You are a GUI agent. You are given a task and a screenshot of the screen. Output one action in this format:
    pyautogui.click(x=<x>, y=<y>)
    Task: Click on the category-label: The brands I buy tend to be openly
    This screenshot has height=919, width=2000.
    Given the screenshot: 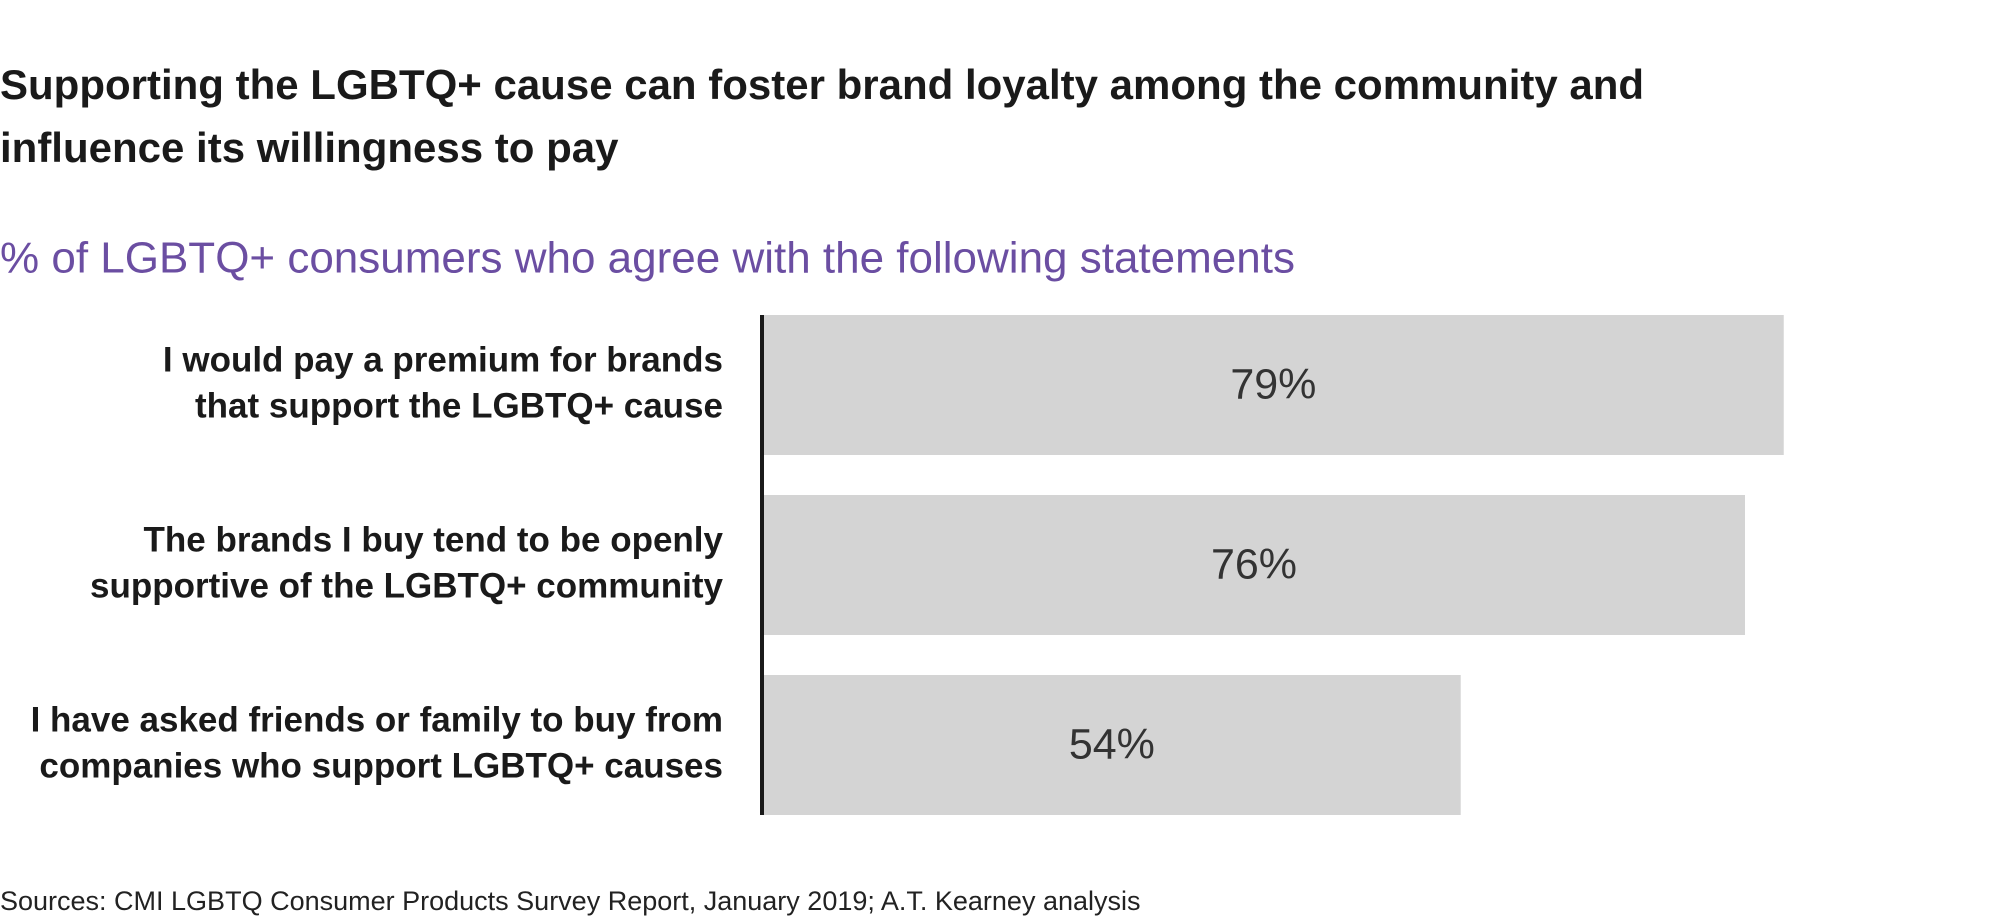 What is the action you would take?
    pyautogui.click(x=434, y=539)
    